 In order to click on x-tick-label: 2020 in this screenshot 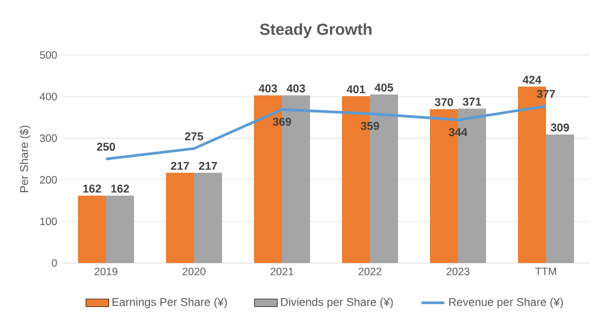, I will do `click(194, 272)`.